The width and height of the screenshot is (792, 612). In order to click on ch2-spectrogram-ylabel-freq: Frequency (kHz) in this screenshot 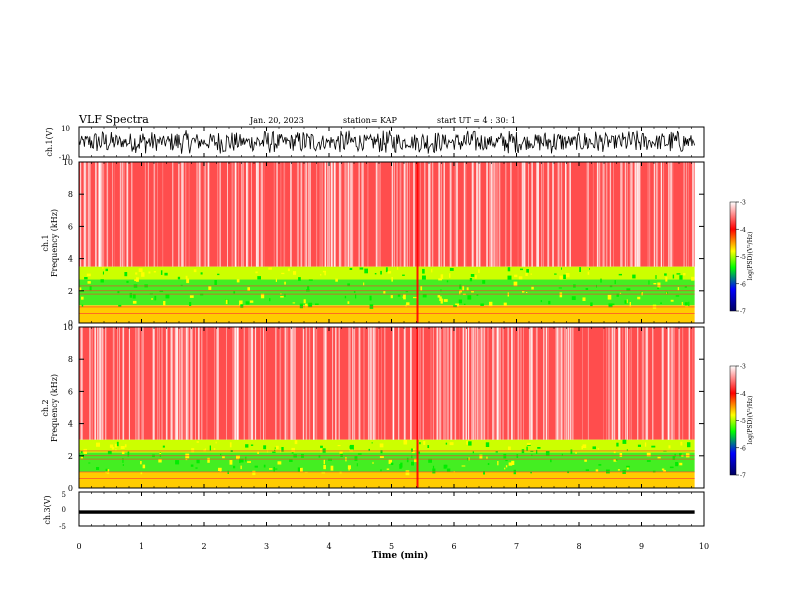, I will do `click(54, 408)`.